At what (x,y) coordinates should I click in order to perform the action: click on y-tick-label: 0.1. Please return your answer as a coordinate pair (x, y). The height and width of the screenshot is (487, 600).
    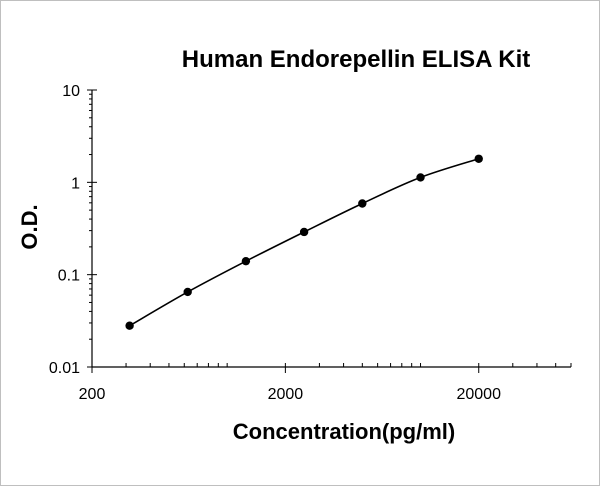
    Looking at the image, I should click on (69, 276).